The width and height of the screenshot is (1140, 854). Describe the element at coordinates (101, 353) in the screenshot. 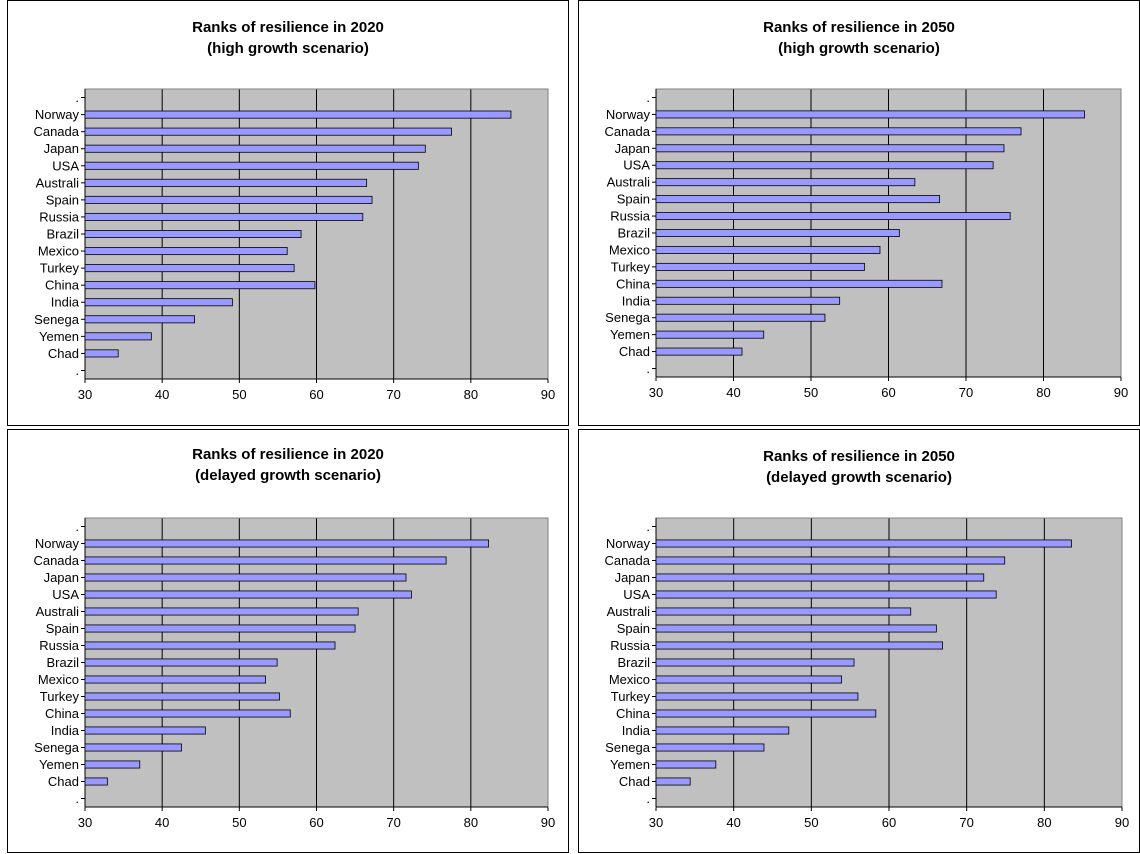

I see `bar-chad` at that location.